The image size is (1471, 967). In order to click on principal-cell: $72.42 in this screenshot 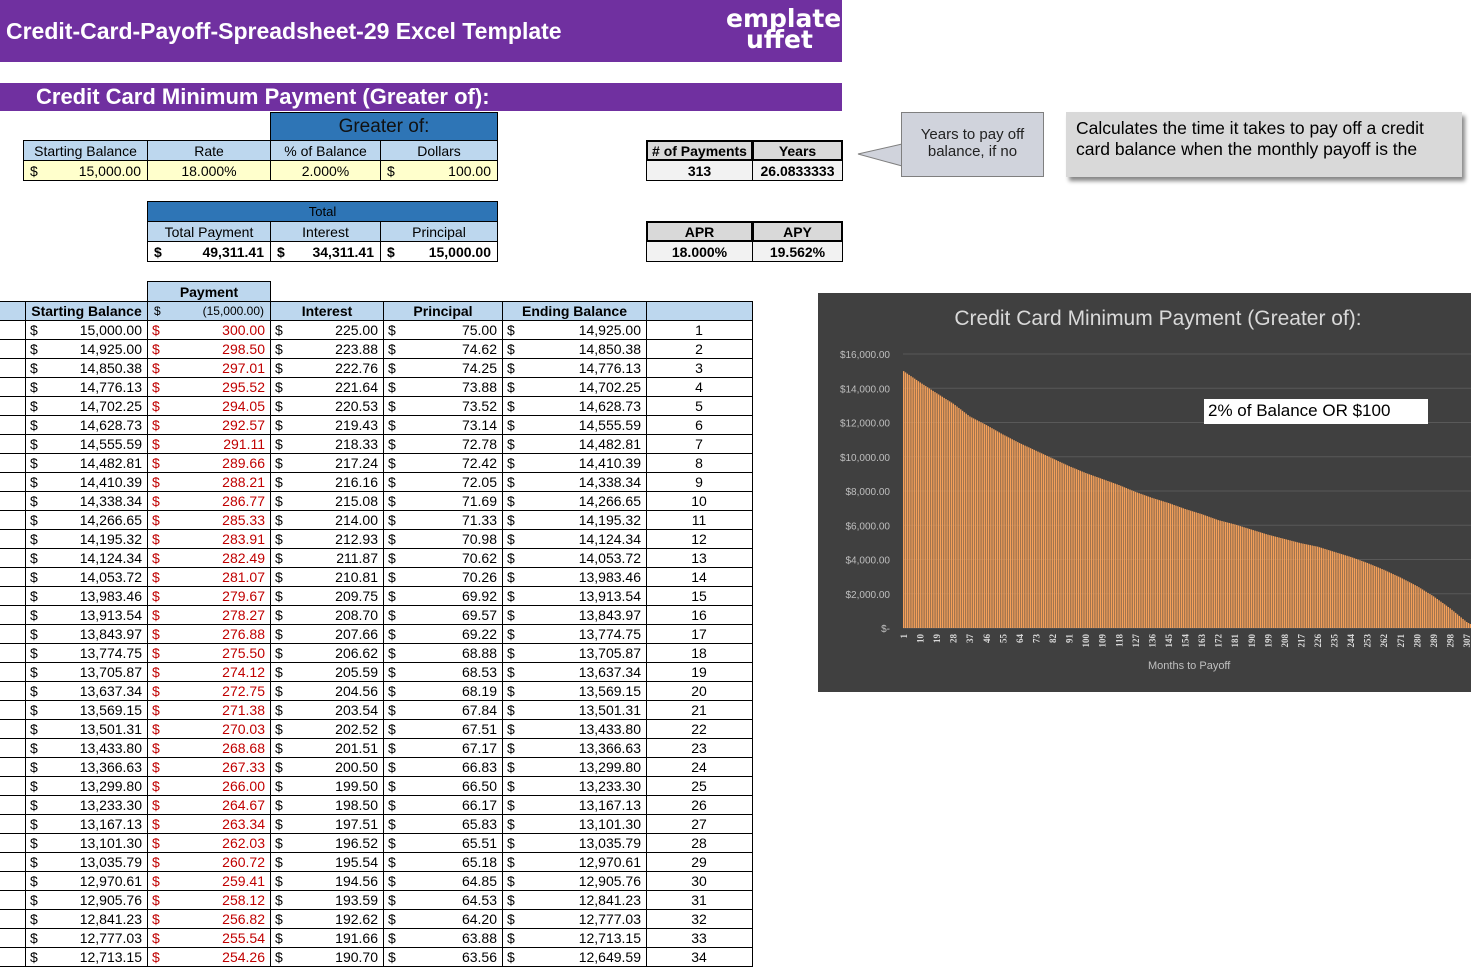, I will do `click(443, 463)`.